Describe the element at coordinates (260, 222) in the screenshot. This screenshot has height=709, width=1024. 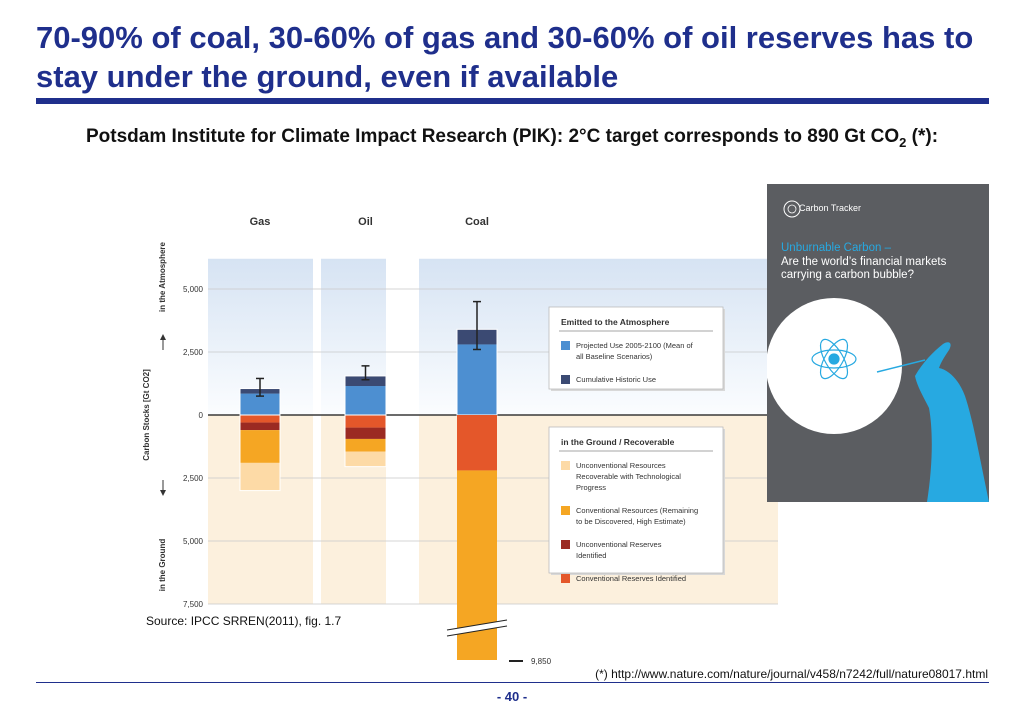
I see `category-label: Gas` at that location.